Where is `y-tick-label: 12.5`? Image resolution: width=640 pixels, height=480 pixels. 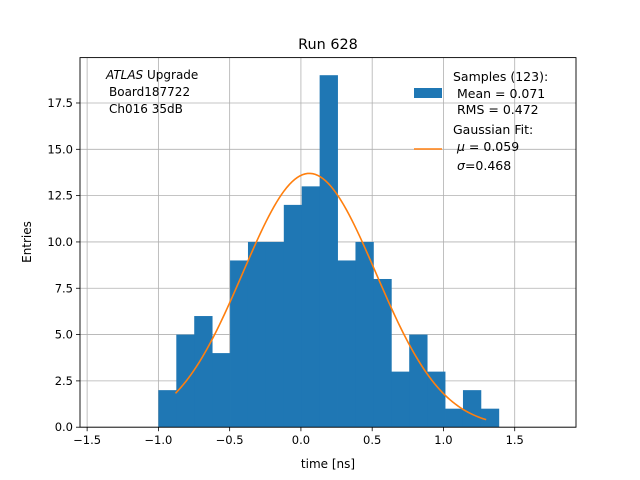
y-tick-label: 12.5 is located at coordinates (60, 196).